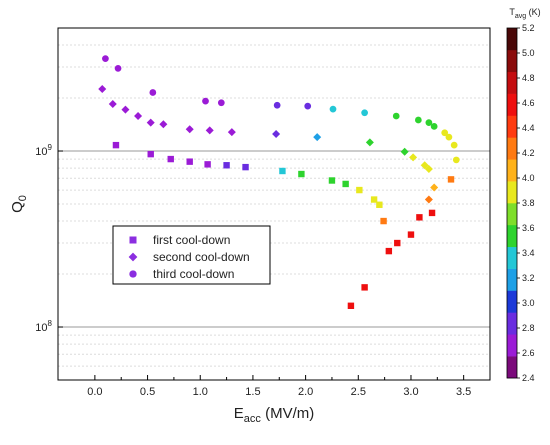  What do you see at coordinates (133, 257) in the screenshot?
I see `legend-marker-diamond` at bounding box center [133, 257].